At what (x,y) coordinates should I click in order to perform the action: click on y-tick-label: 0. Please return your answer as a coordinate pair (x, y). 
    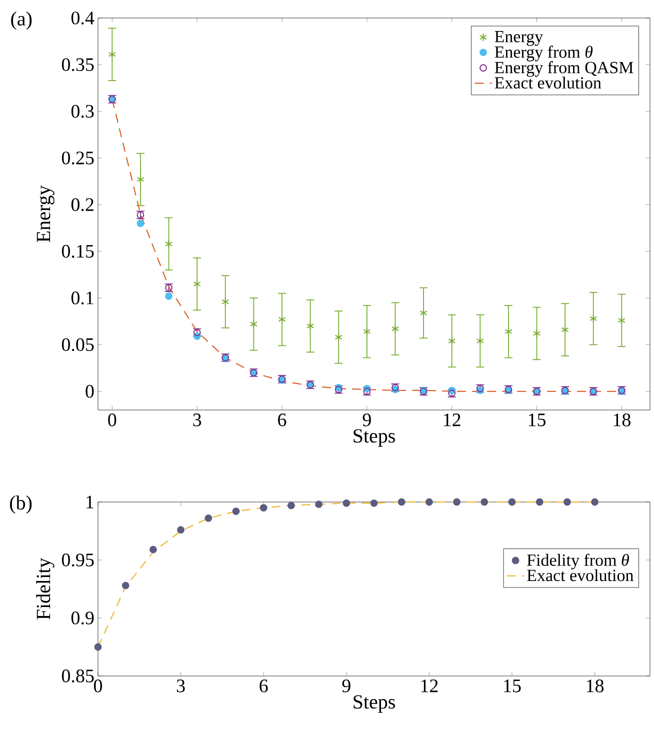
    Looking at the image, I should click on (90, 391).